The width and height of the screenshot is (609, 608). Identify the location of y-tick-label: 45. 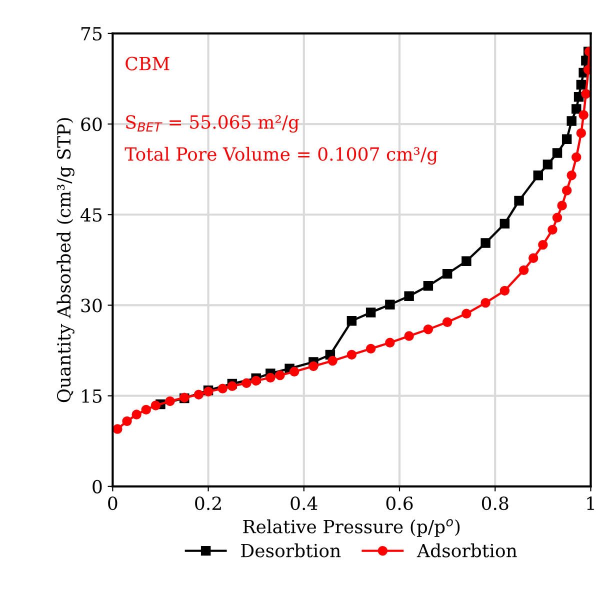
(91, 215).